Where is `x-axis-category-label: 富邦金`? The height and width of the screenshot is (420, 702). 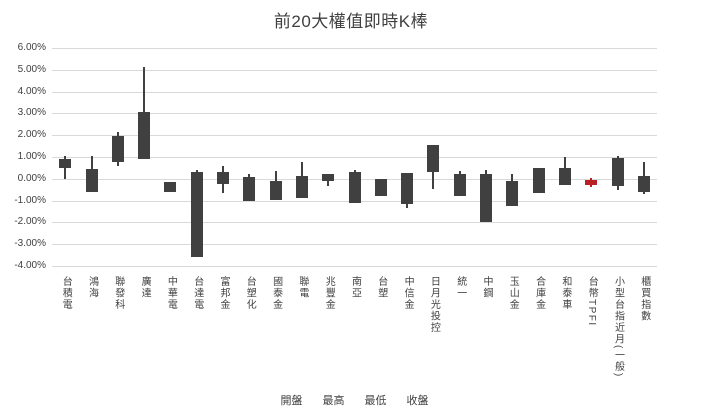
x-axis-category-label: 富邦金 is located at coordinates (223, 293).